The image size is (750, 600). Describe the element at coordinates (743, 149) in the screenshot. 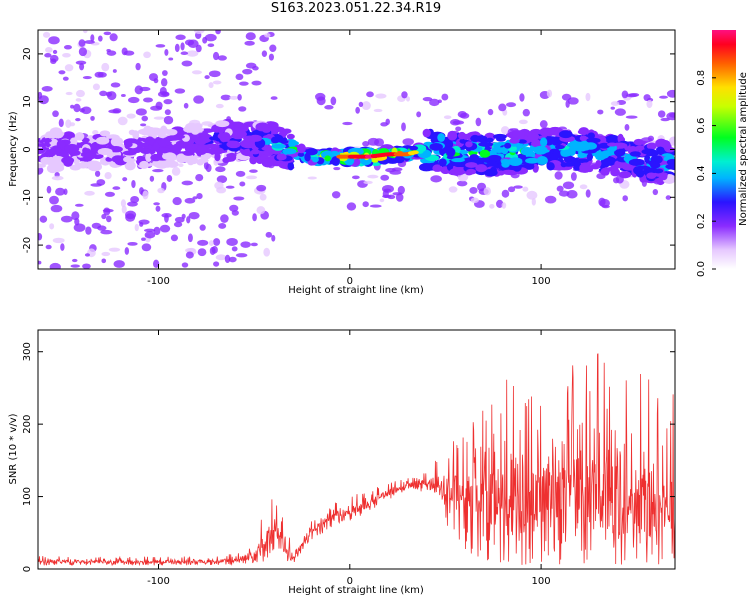

I see `colorbar-label: Normalized spectral amplitude` at that location.